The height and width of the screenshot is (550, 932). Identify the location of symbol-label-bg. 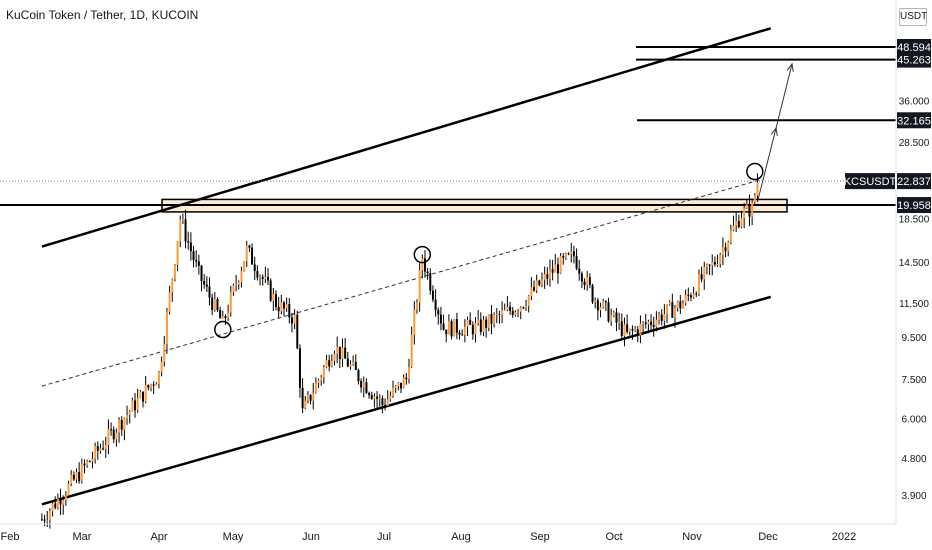
(870, 181).